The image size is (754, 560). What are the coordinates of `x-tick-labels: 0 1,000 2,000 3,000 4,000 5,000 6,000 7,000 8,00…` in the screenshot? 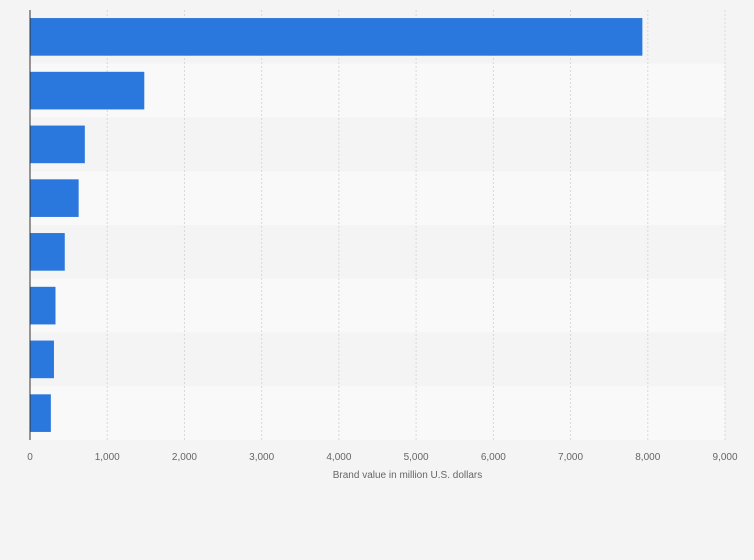 It's located at (382, 457).